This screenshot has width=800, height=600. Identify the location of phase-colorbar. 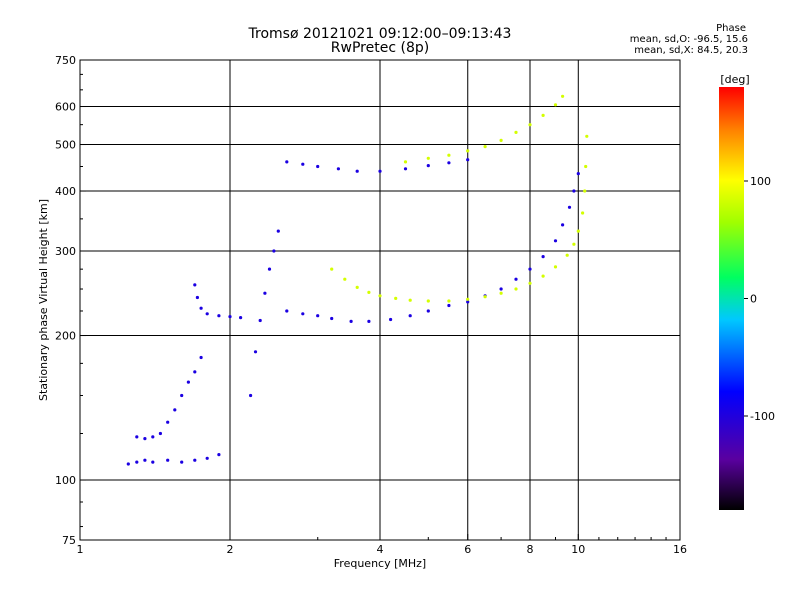
(731, 298).